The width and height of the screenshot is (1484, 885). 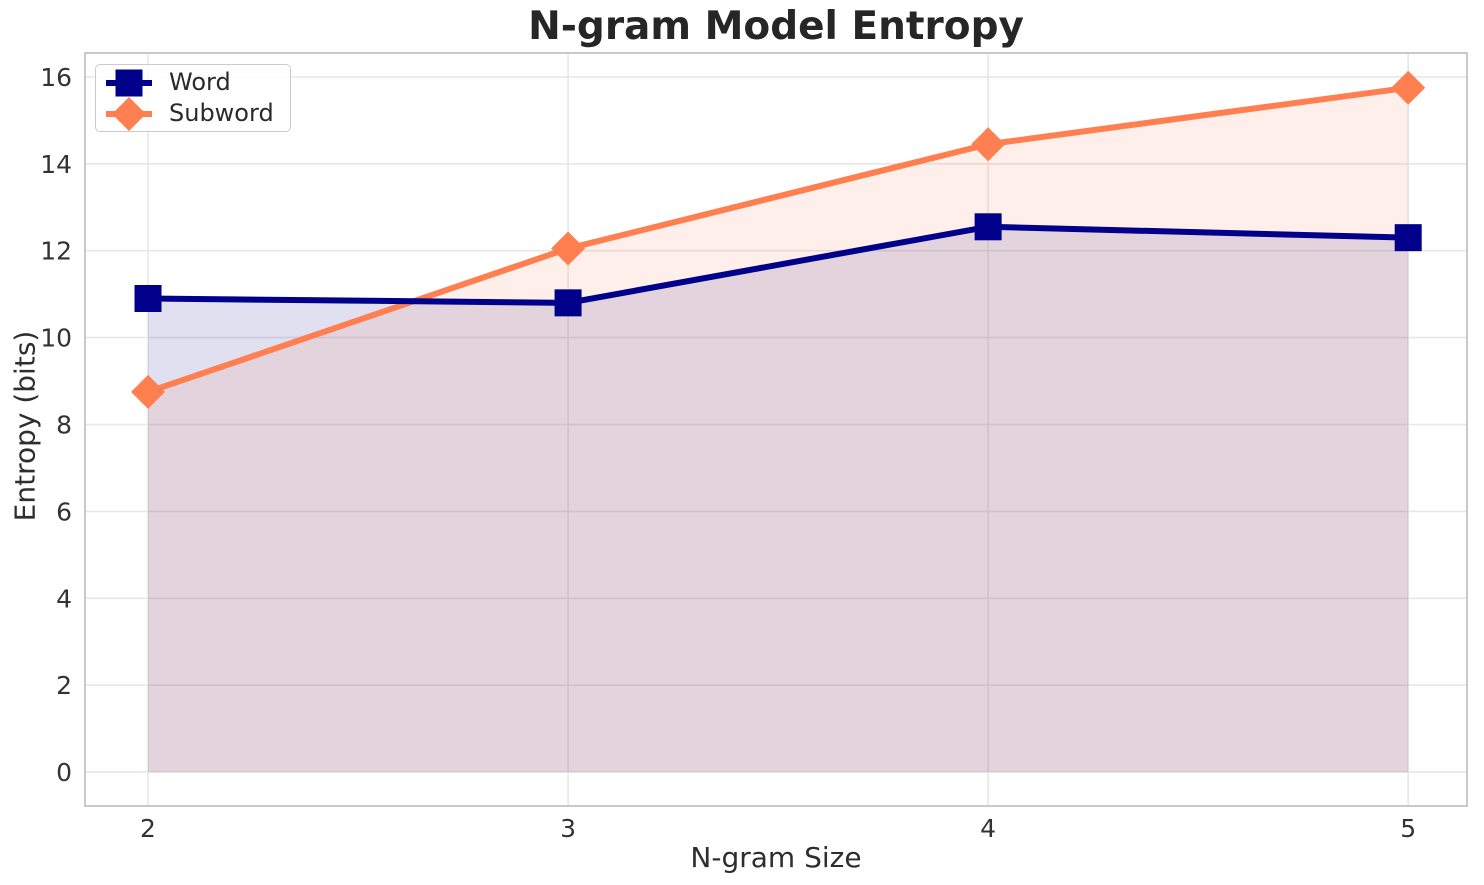 I want to click on legend-item-subword: Subword, so click(x=188, y=113).